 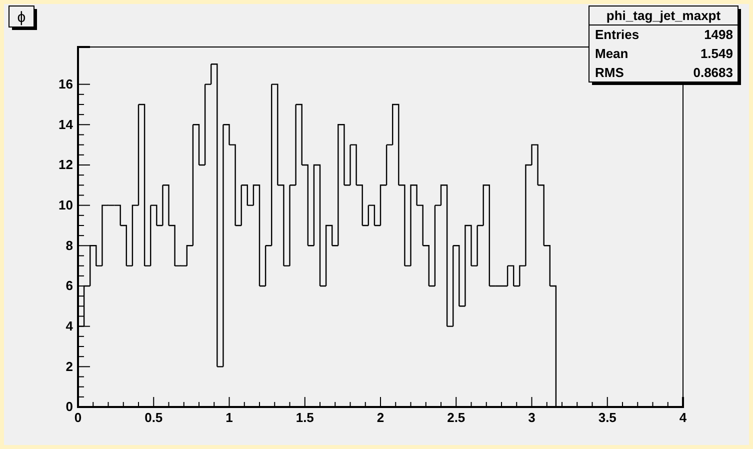 What do you see at coordinates (69, 286) in the screenshot?
I see `y-tick-label: 6` at bounding box center [69, 286].